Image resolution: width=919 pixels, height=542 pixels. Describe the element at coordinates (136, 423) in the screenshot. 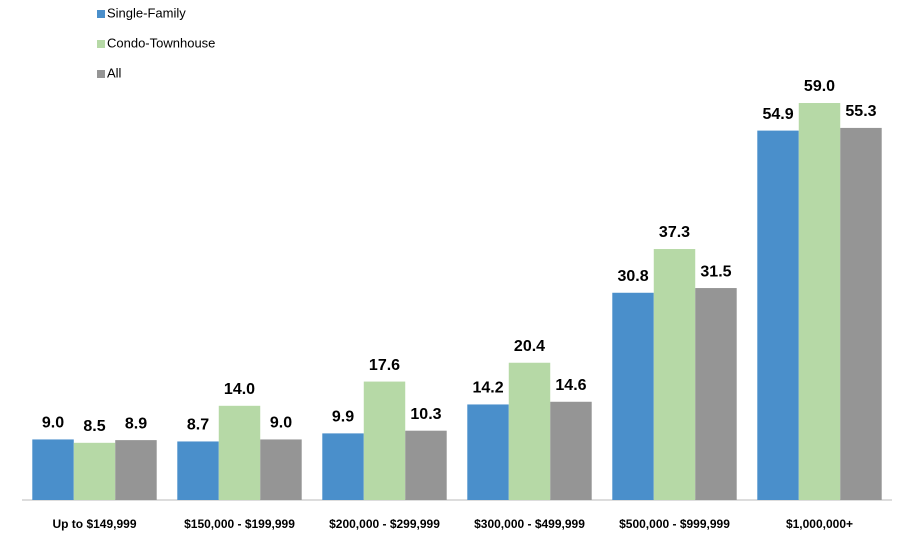

I see `value-label: 8.9` at that location.